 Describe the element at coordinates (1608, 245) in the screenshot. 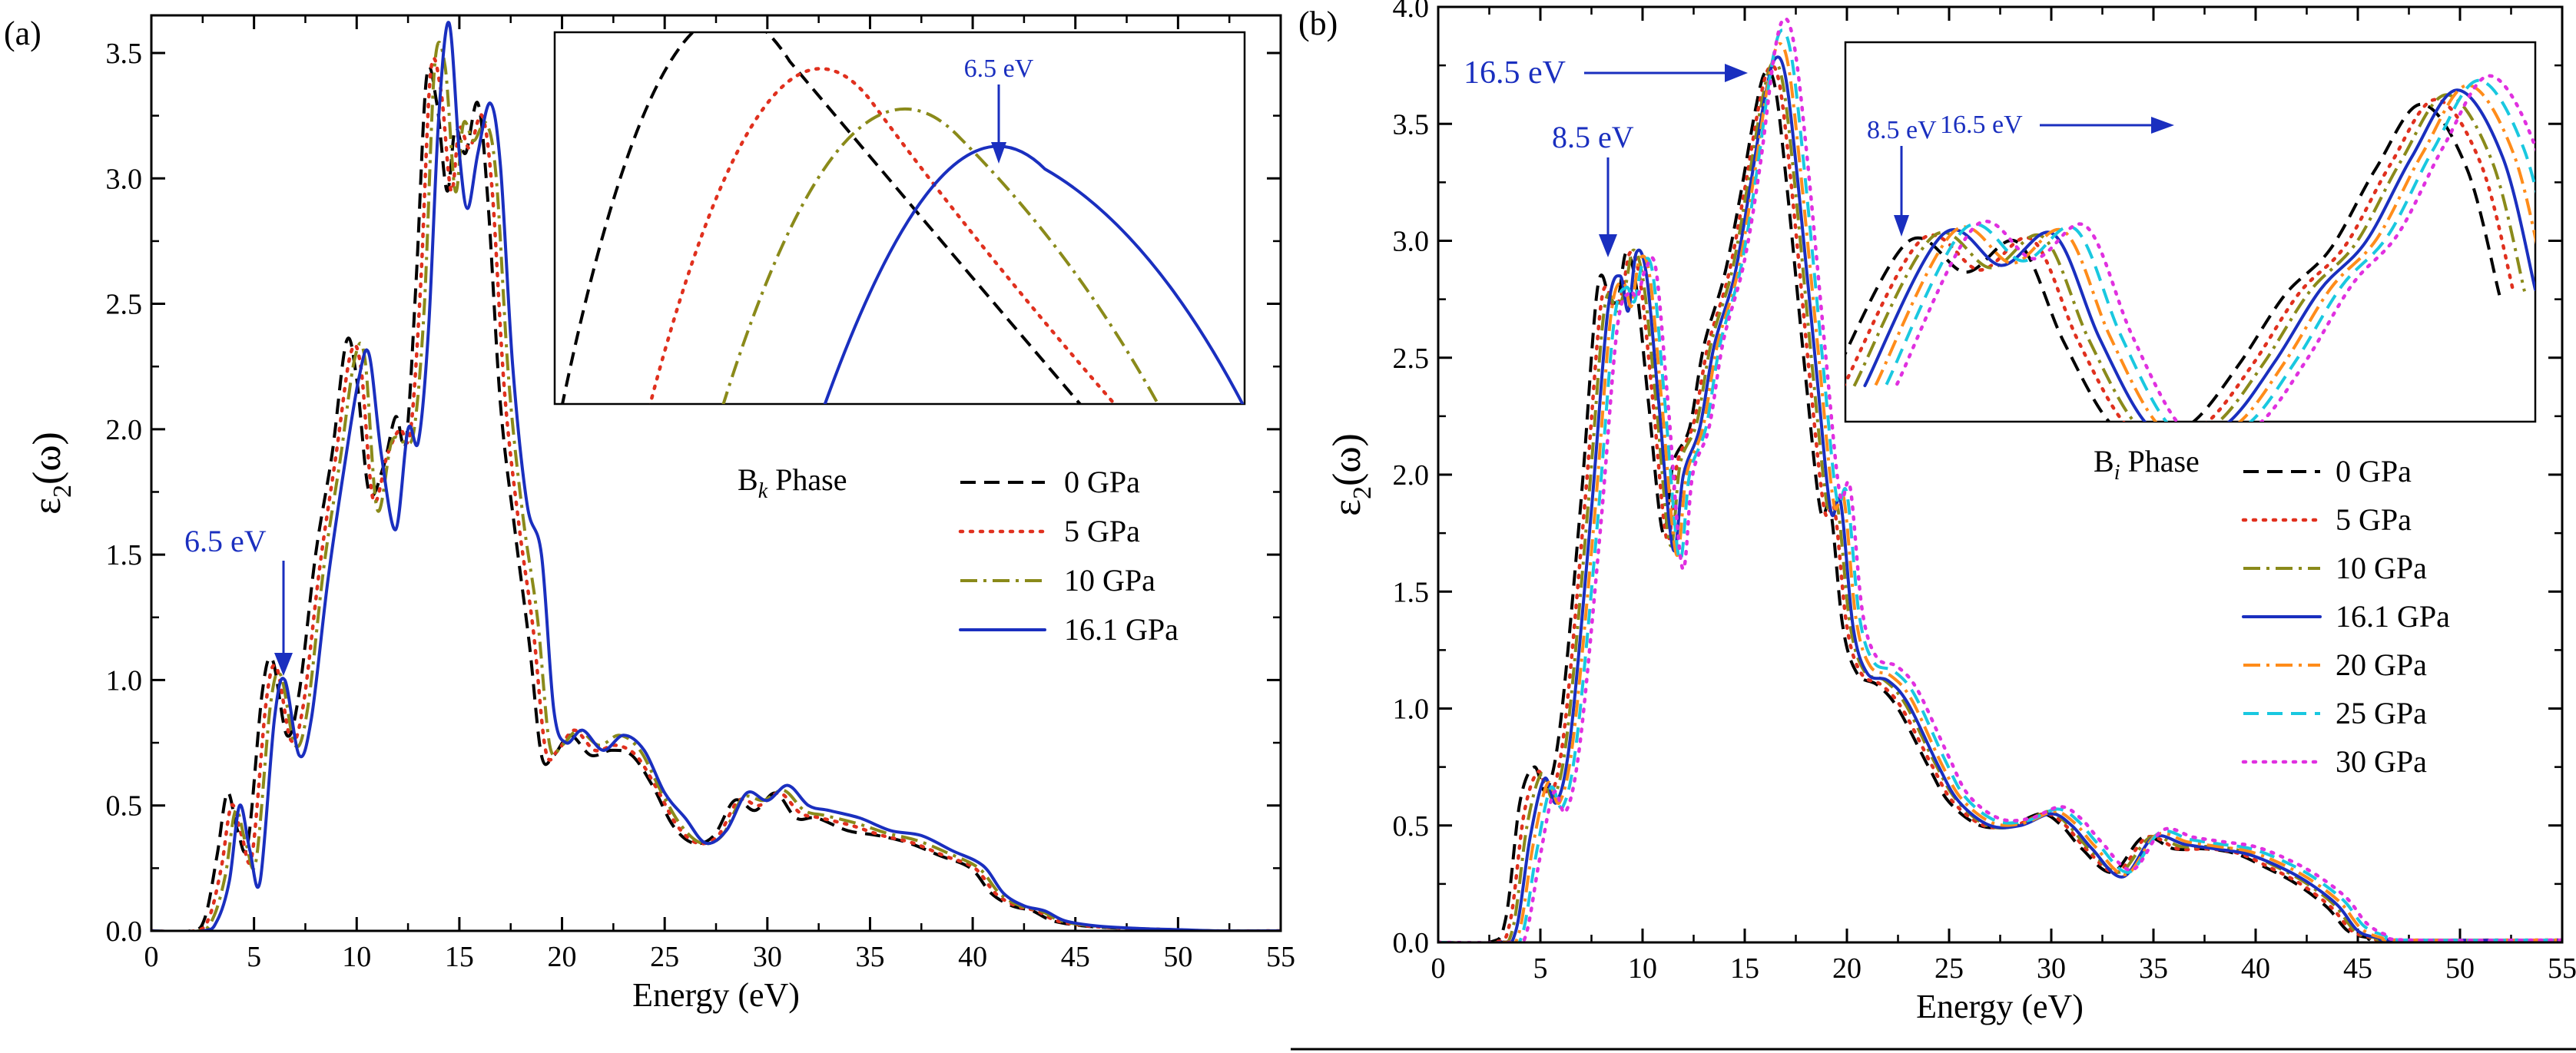

I see `panel-b-arrow-8p5-head` at that location.